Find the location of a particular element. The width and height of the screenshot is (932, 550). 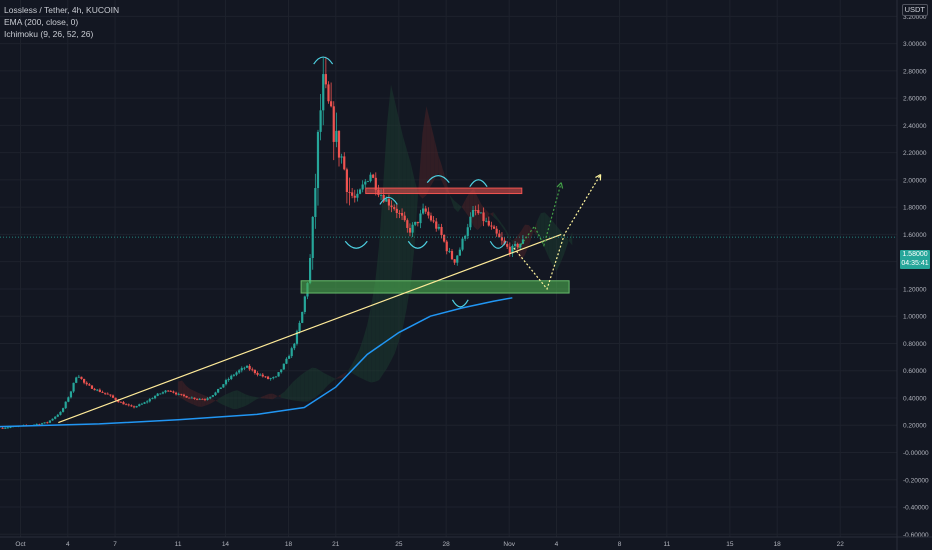

currency-selector: USDT is located at coordinates (914, 10).